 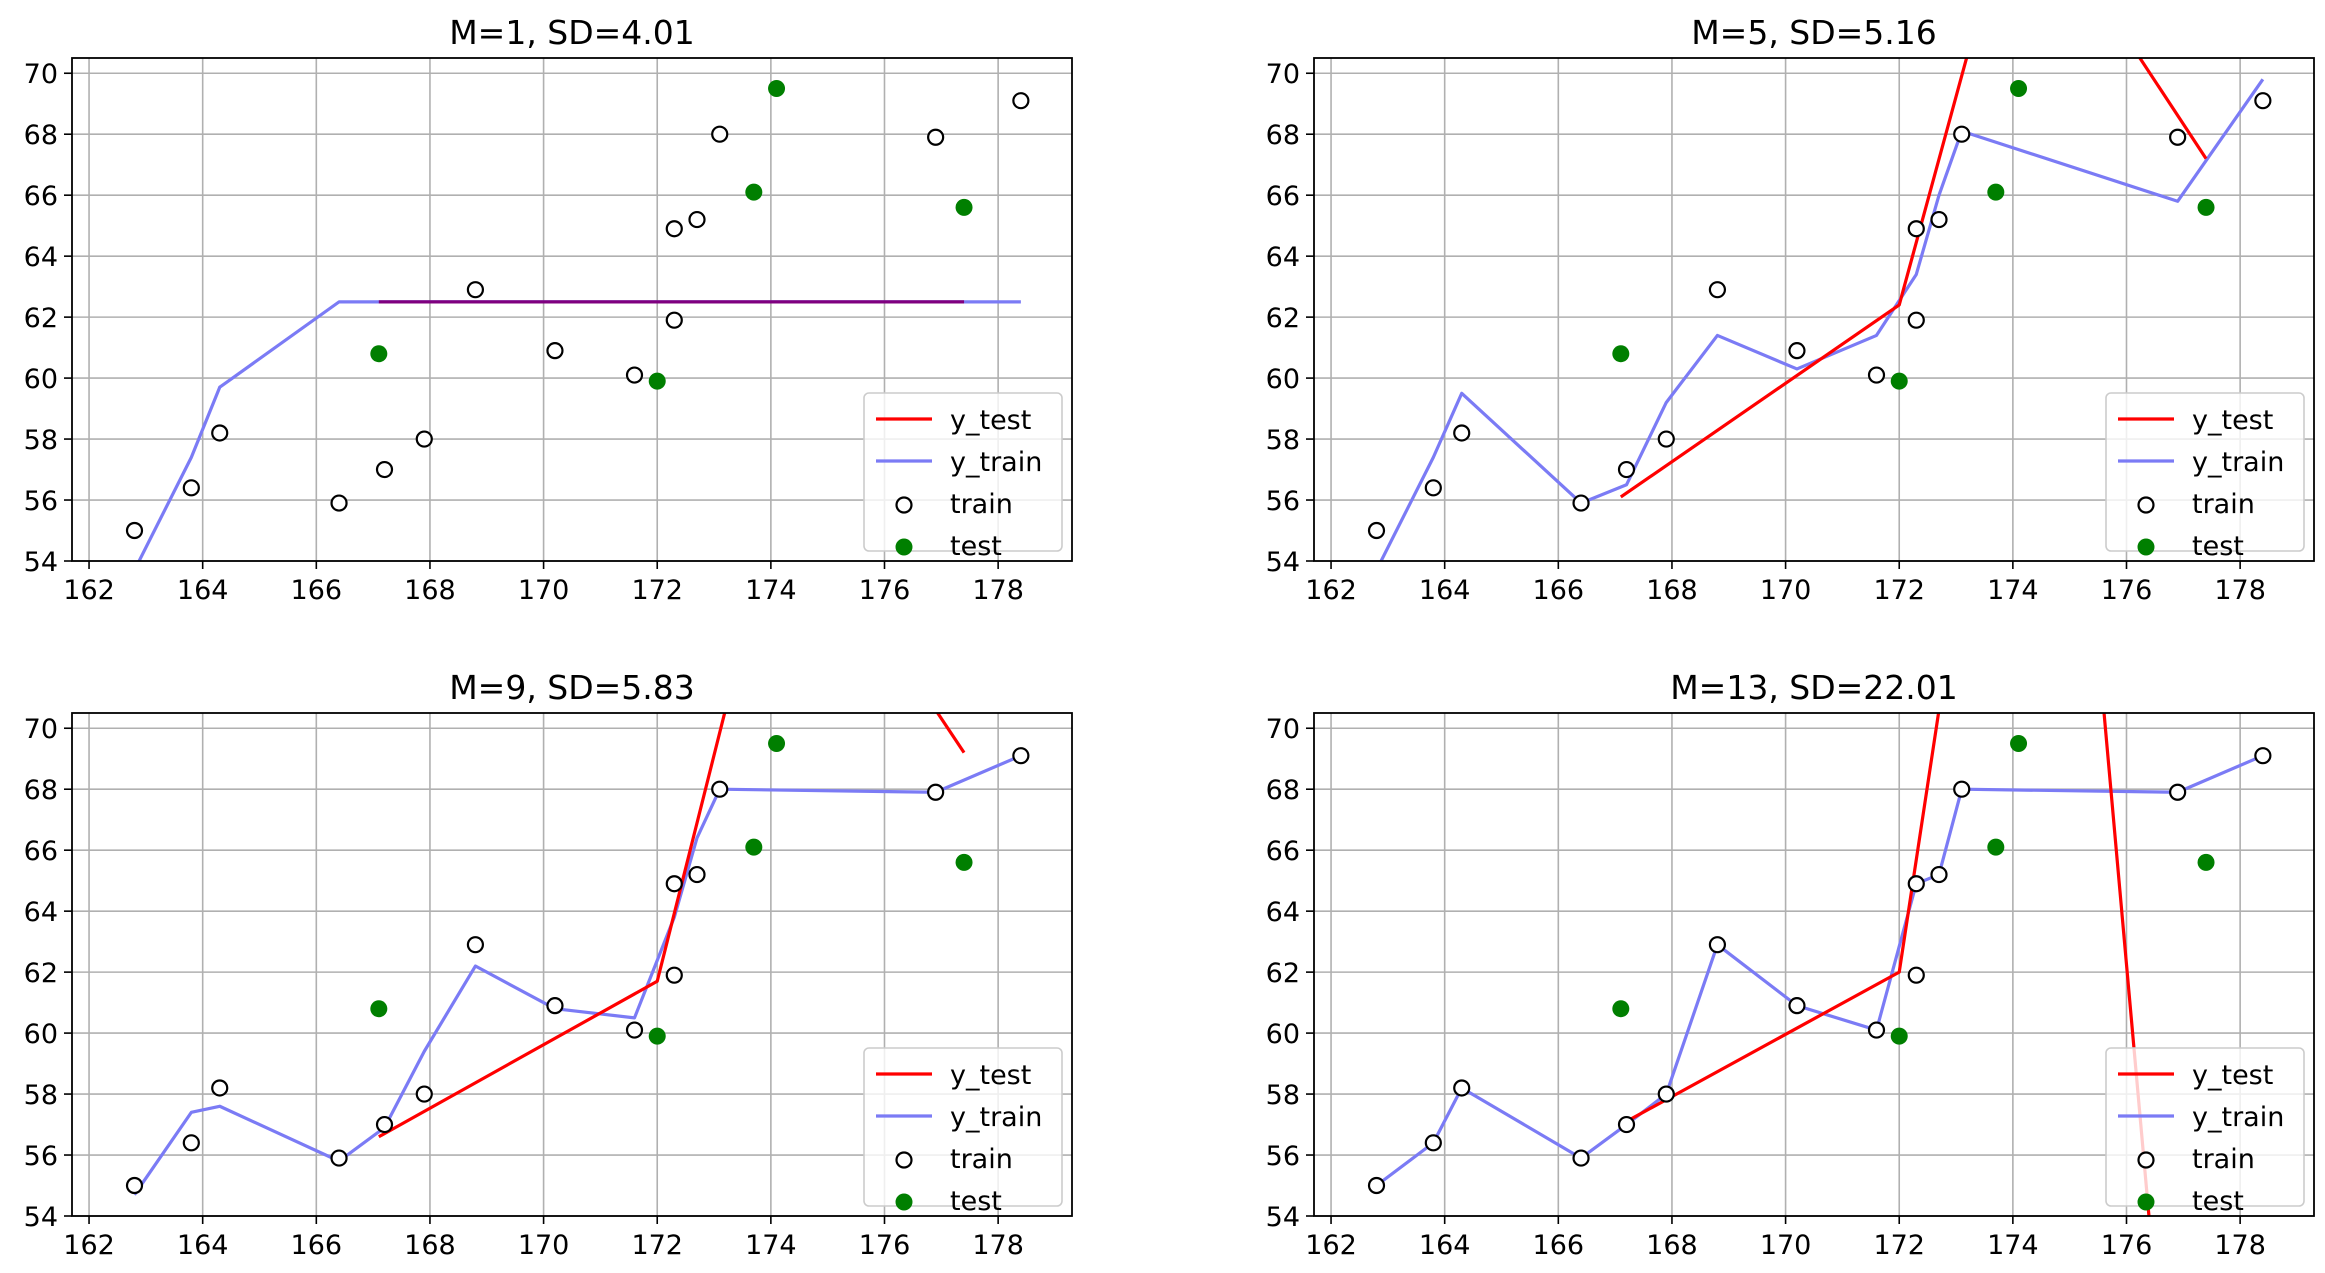 What do you see at coordinates (771, 1245) in the screenshot?
I see `x-tick-label: 174` at bounding box center [771, 1245].